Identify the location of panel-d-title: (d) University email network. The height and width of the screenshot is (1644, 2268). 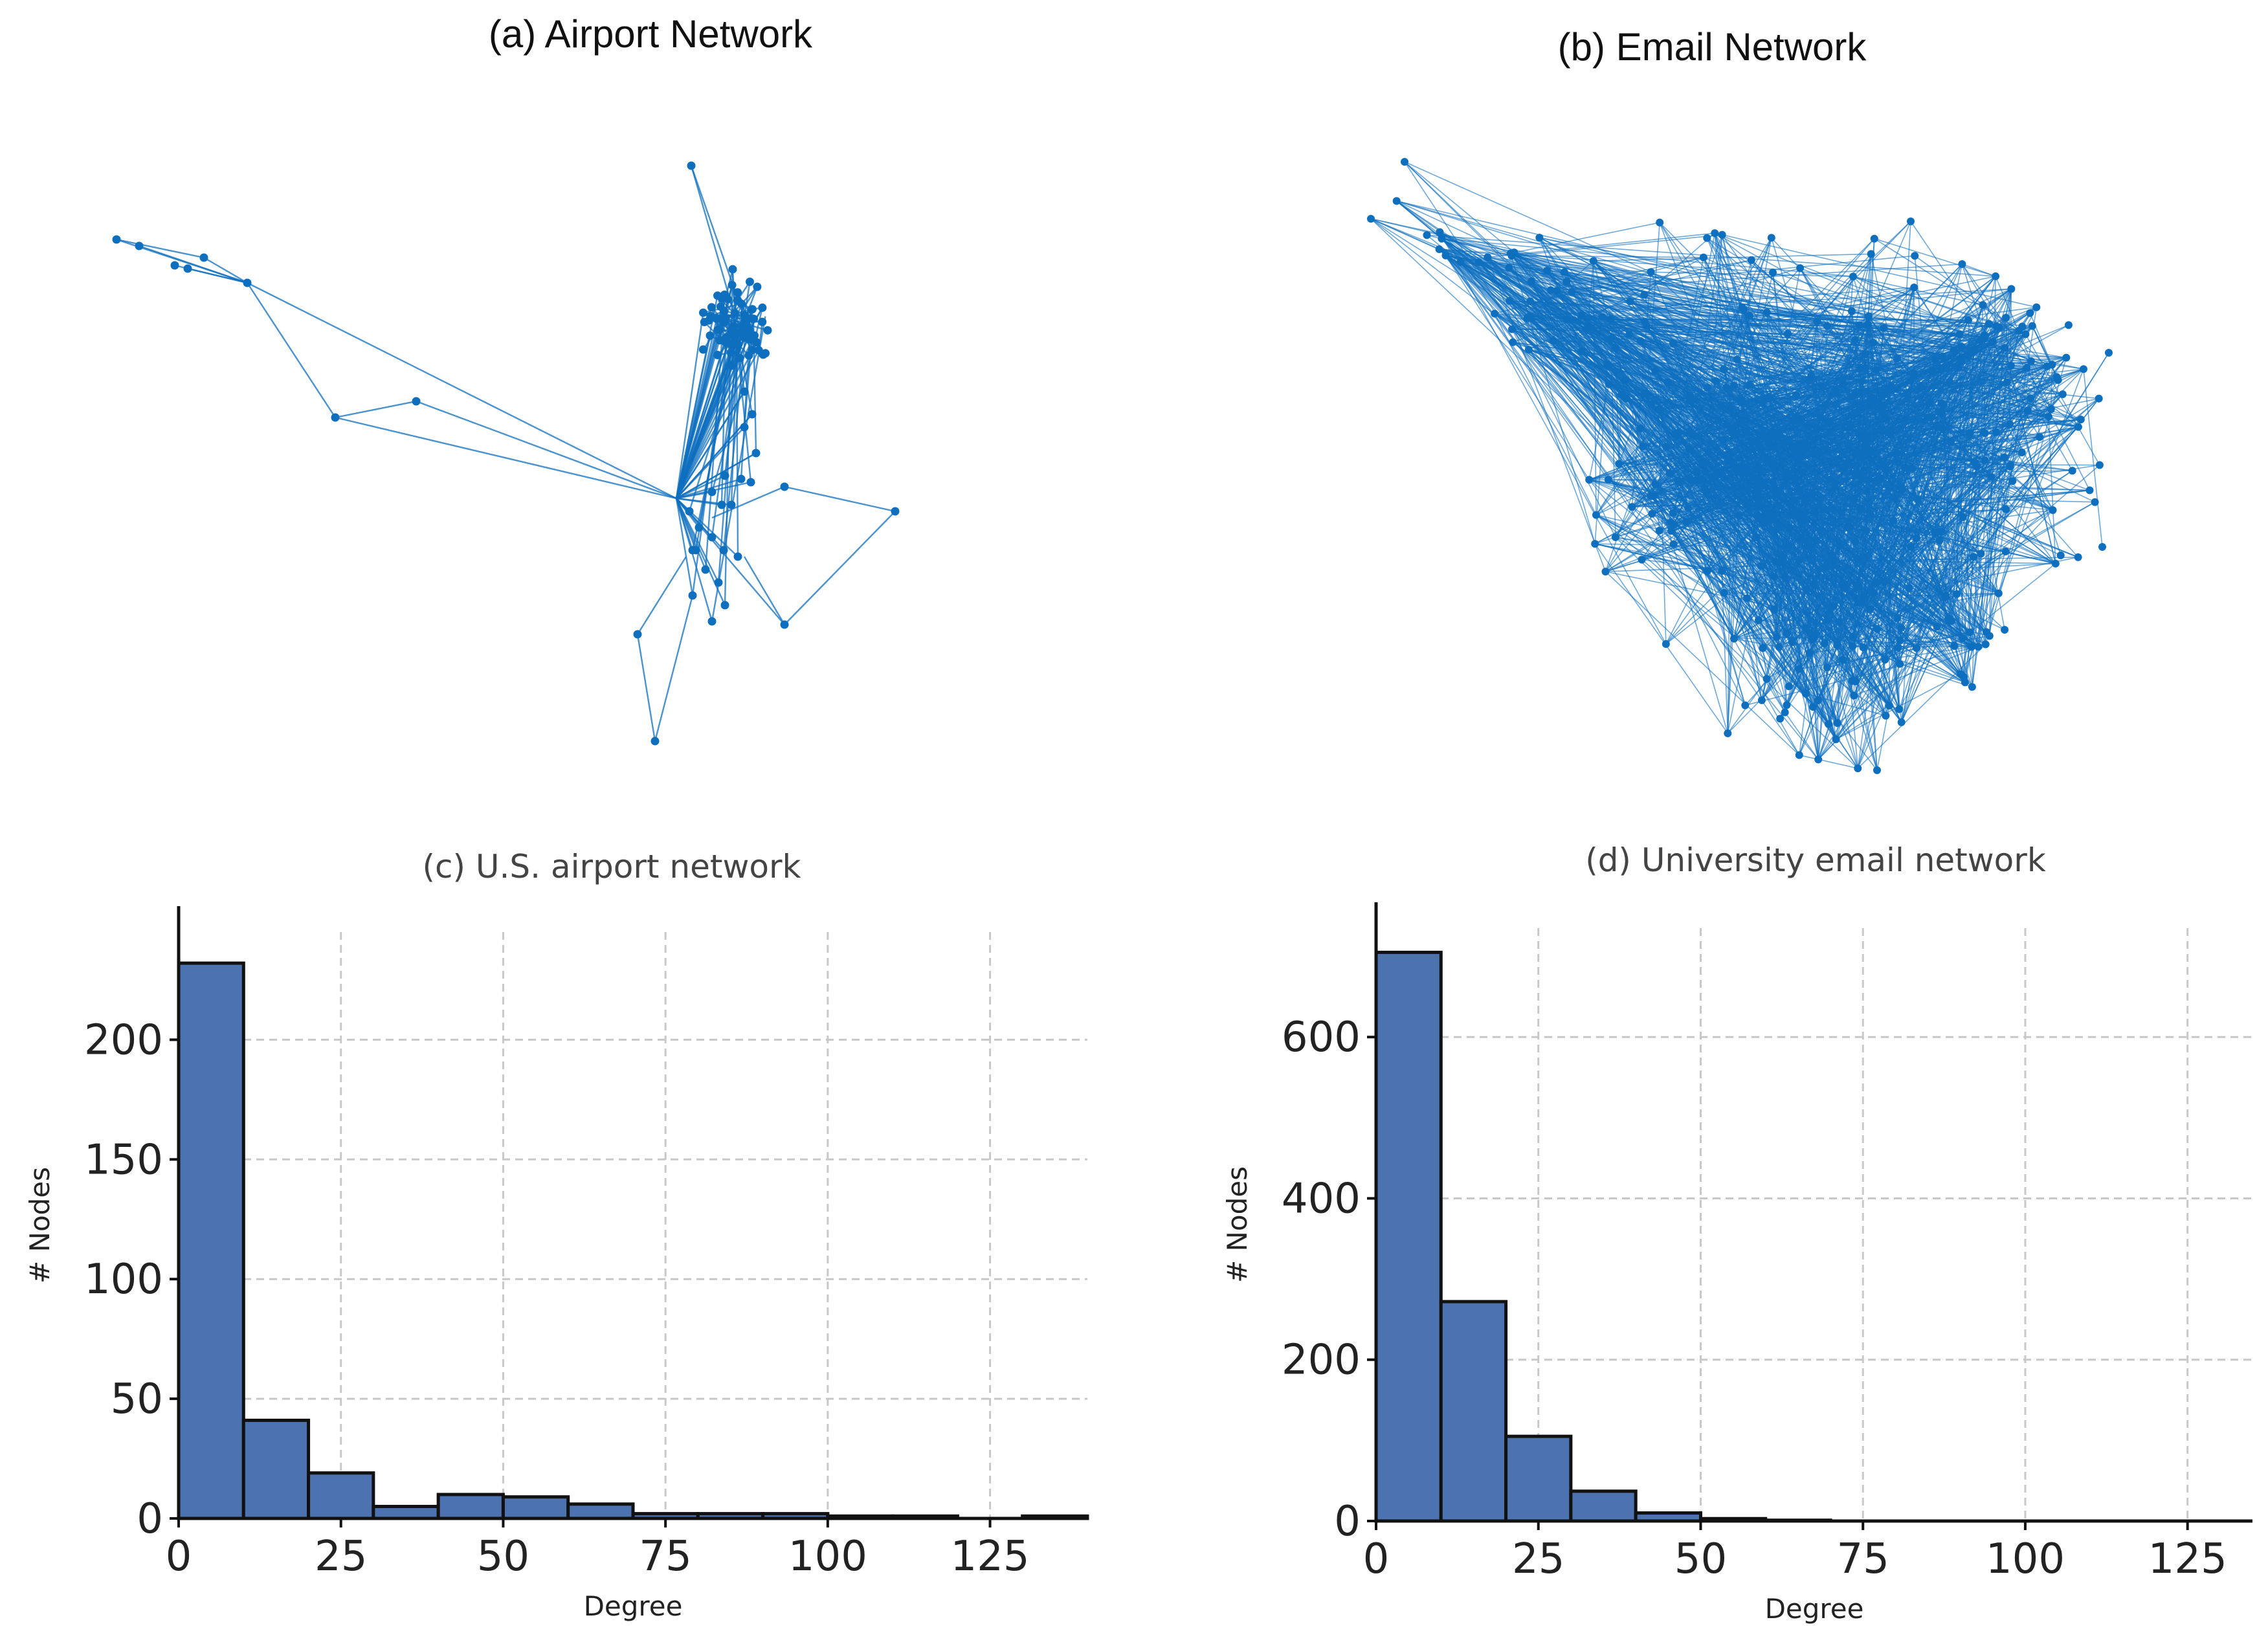
(1815, 860).